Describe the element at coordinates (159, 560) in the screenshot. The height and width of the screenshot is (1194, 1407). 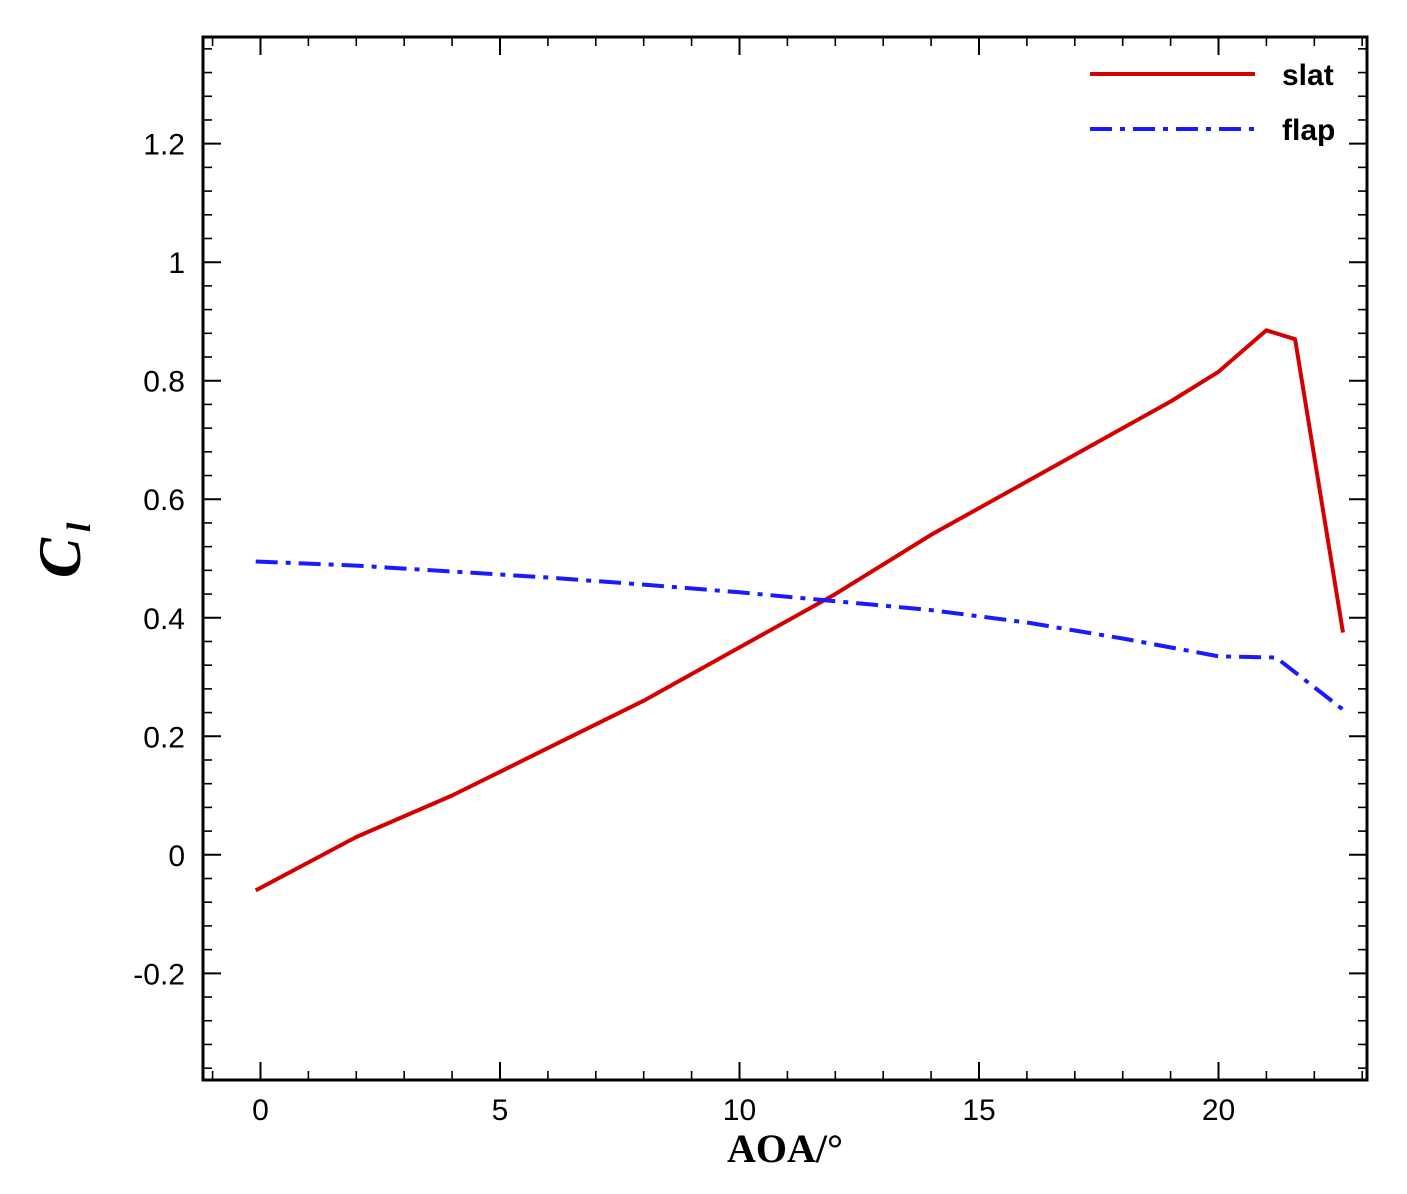
I see `y-tick-labels: -0.2 0 0.2 0.4 0.6 0.8 1 1.2` at that location.